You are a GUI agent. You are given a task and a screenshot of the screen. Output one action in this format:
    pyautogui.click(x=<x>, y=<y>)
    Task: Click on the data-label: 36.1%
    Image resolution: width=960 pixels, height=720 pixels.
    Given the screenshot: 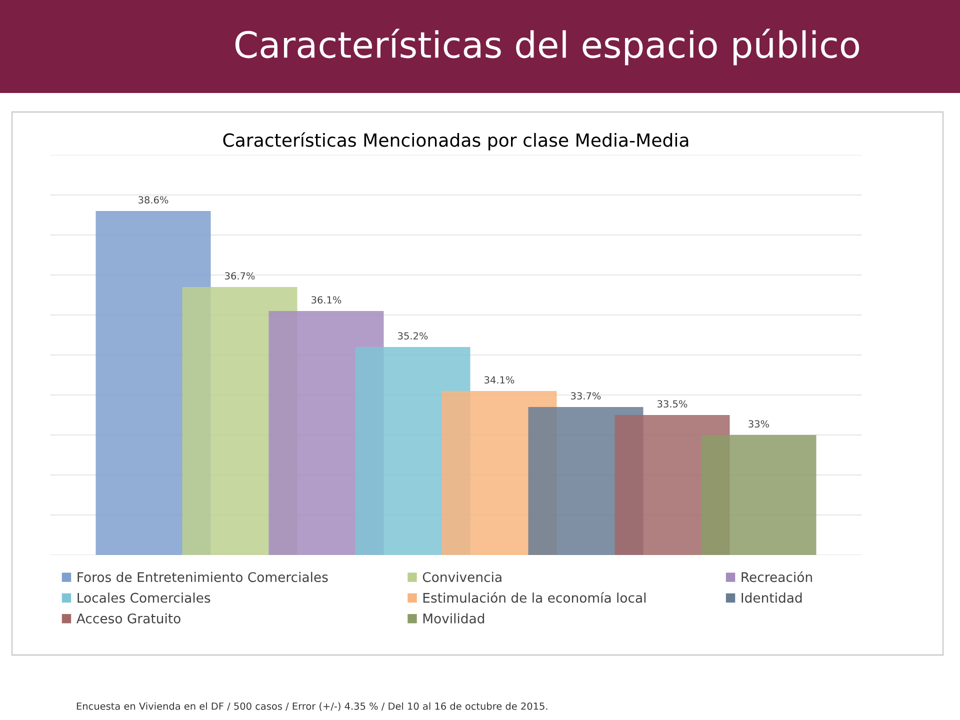 What is the action you would take?
    pyautogui.click(x=327, y=300)
    